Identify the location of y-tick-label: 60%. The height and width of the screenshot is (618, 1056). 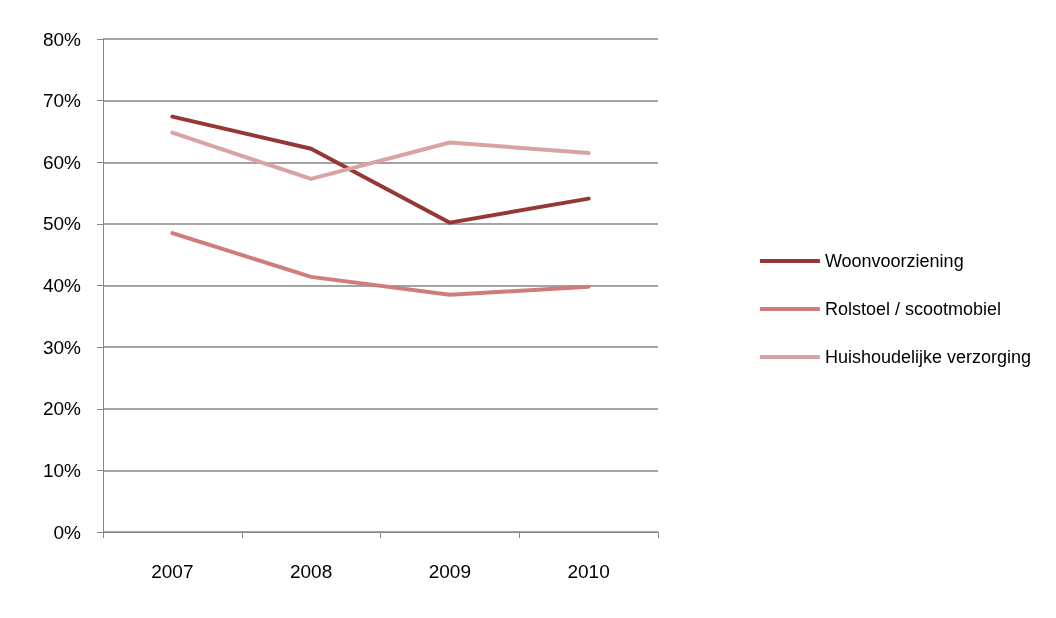
(62, 162).